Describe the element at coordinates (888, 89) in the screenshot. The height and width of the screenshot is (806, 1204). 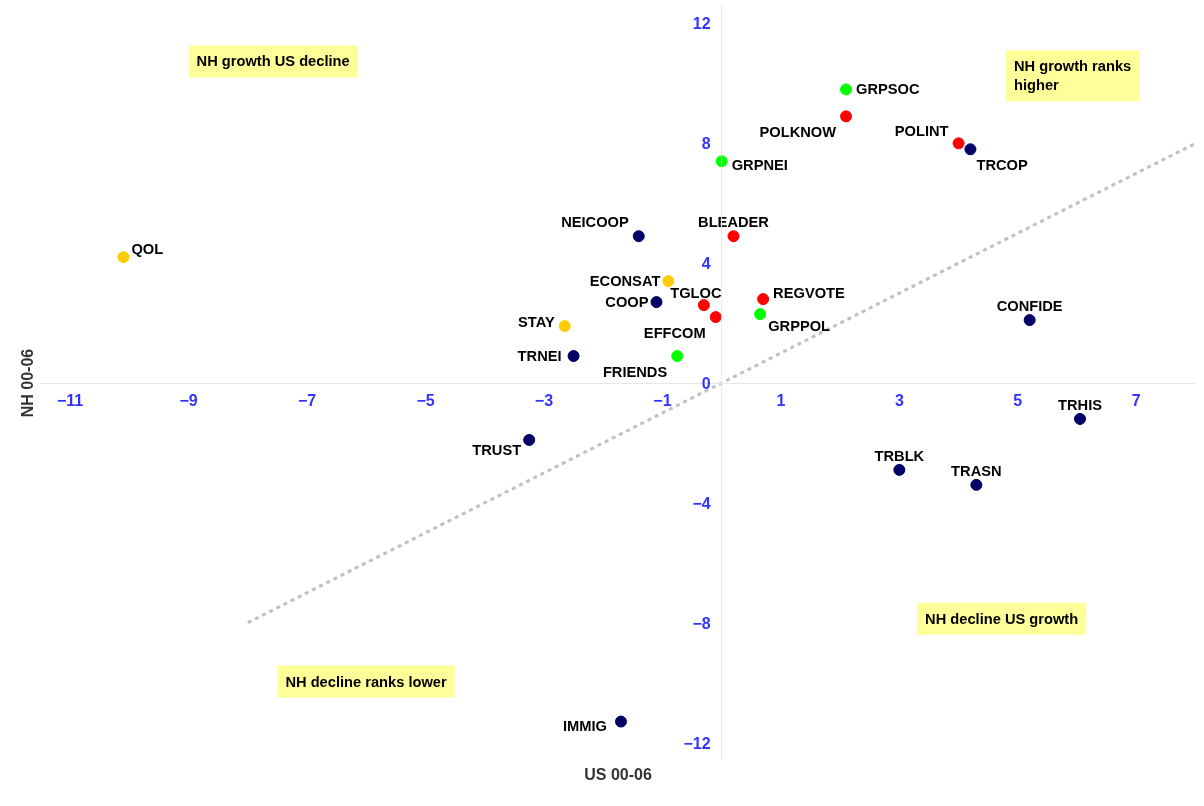
I see `series-label: GRPSOC` at that location.